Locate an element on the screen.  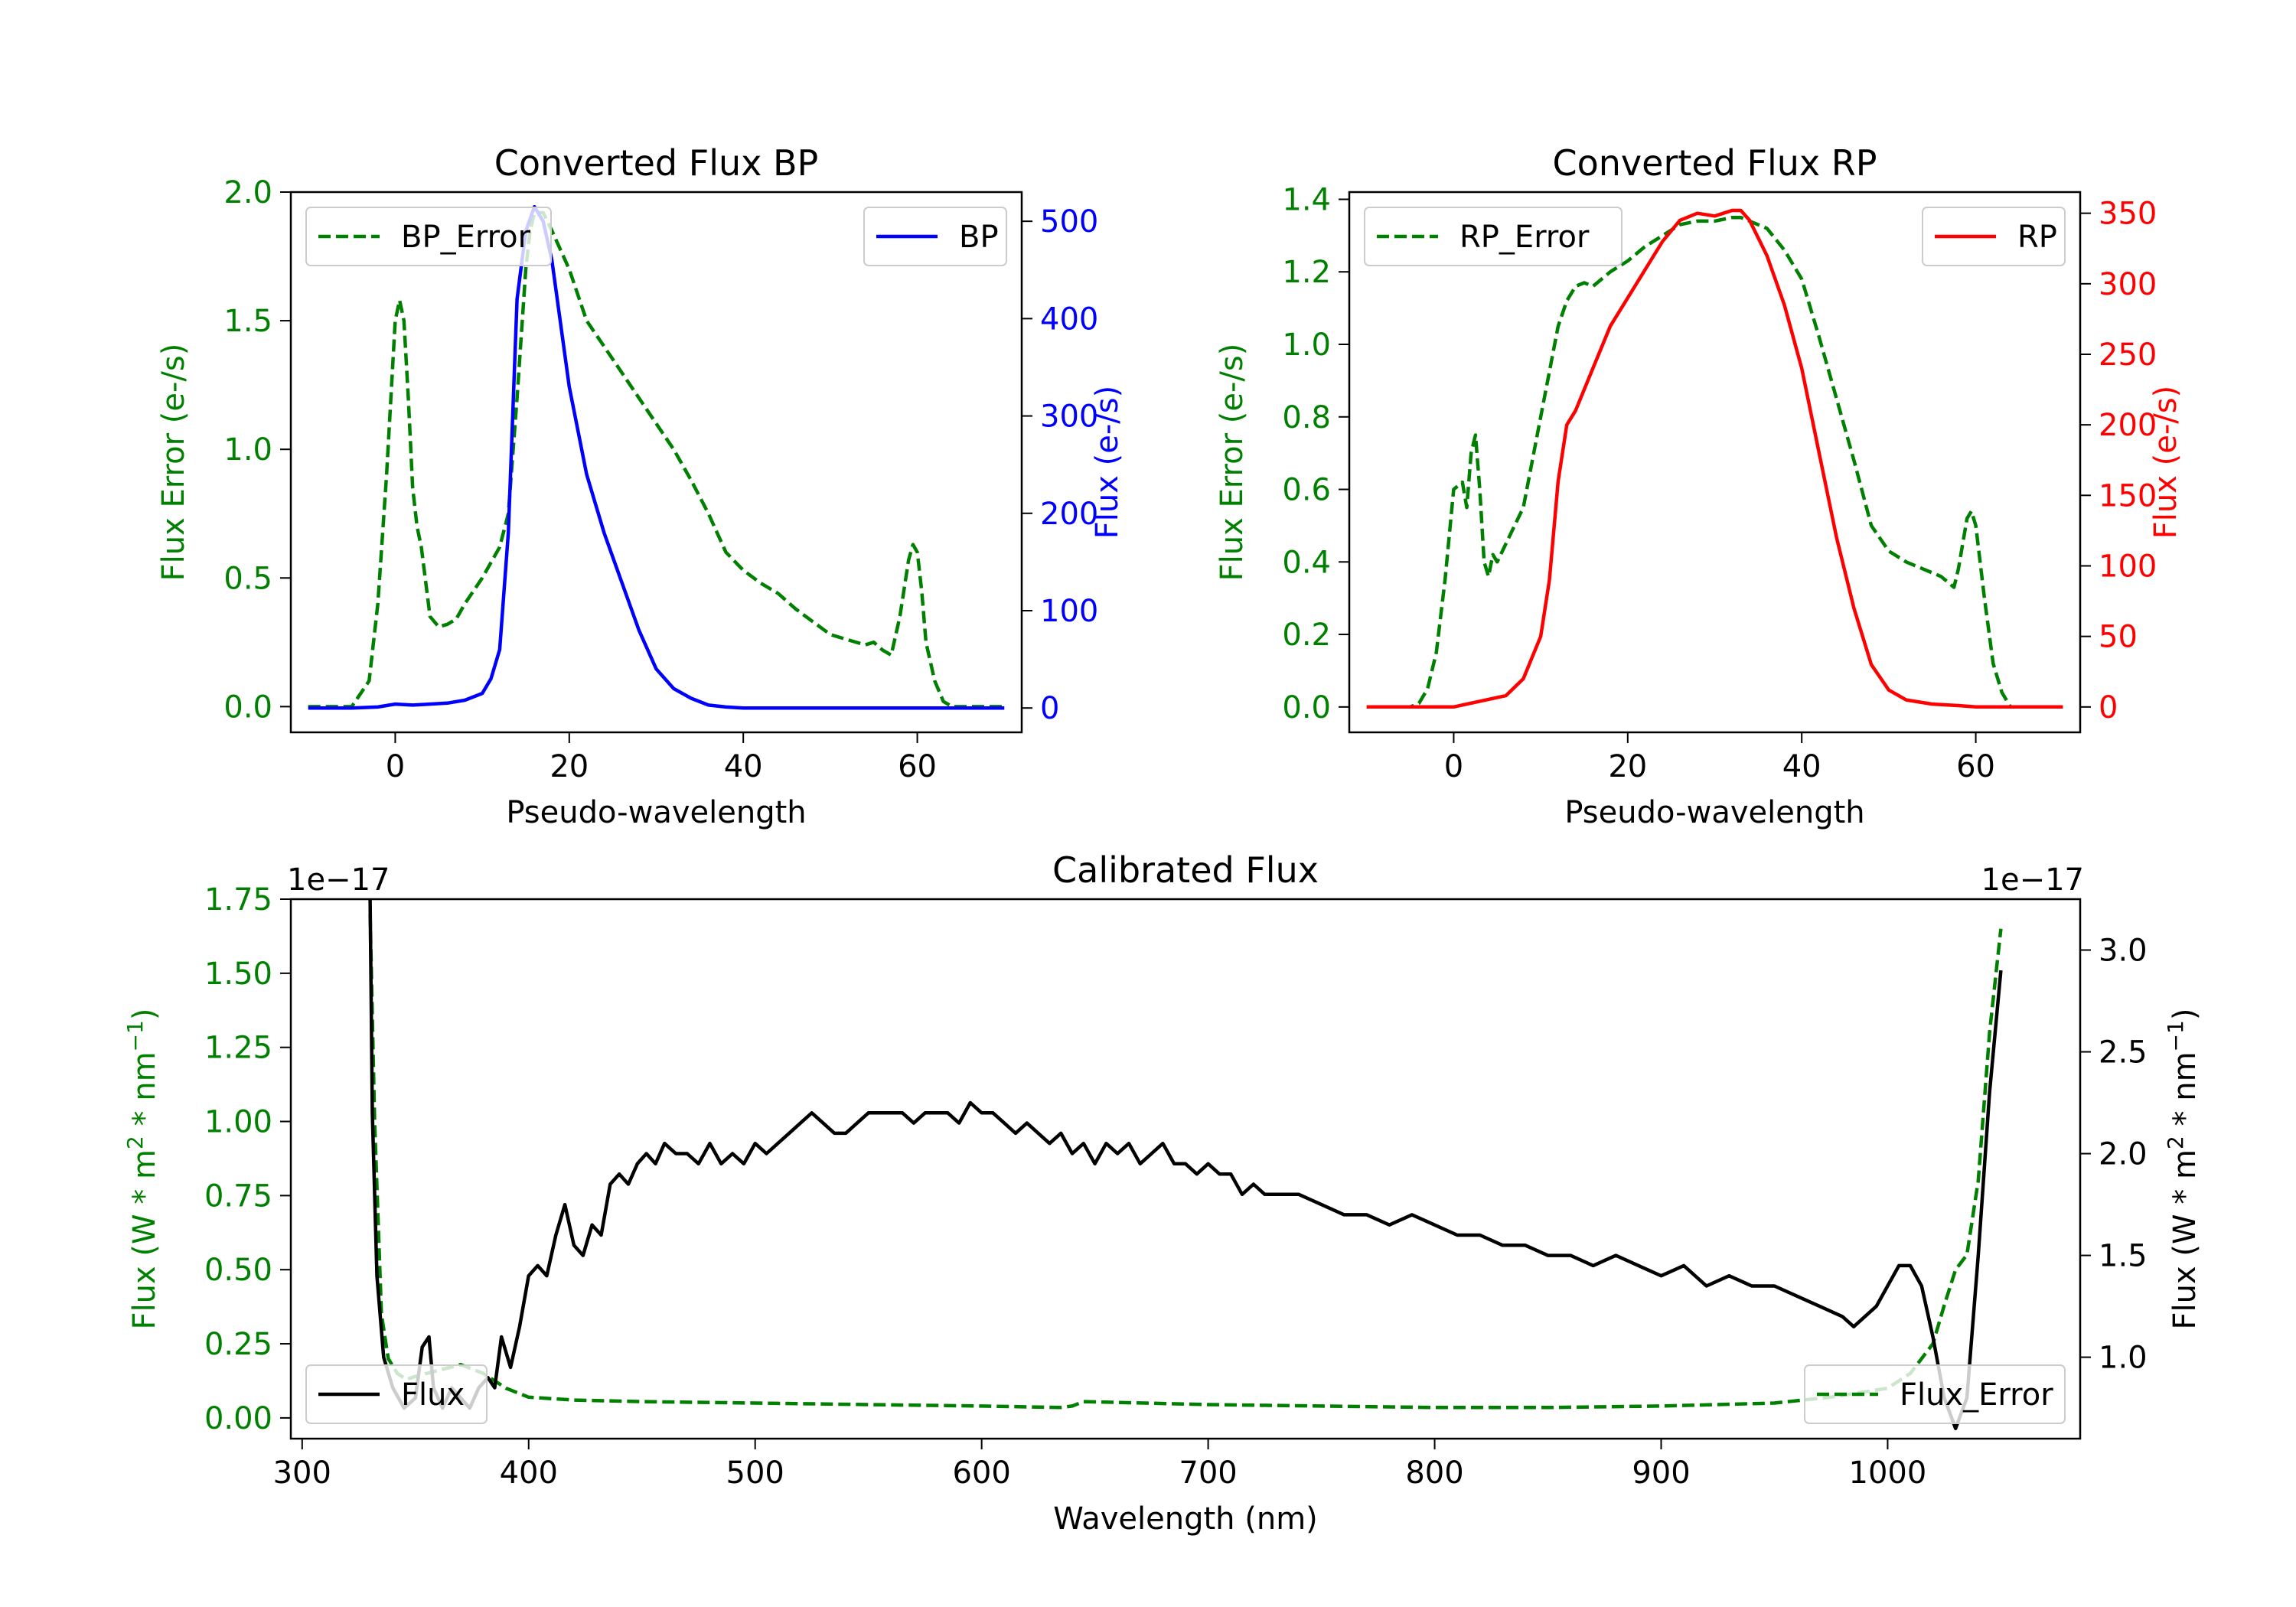
y-left-tick-label: 1.50 is located at coordinates (238, 975).